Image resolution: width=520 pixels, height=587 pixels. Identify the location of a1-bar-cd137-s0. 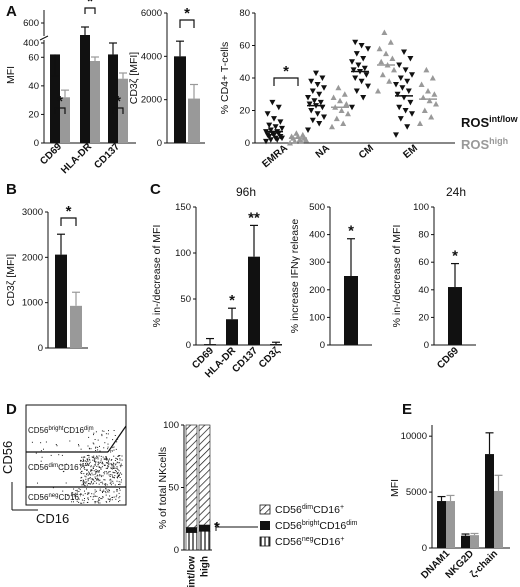
(113, 98).